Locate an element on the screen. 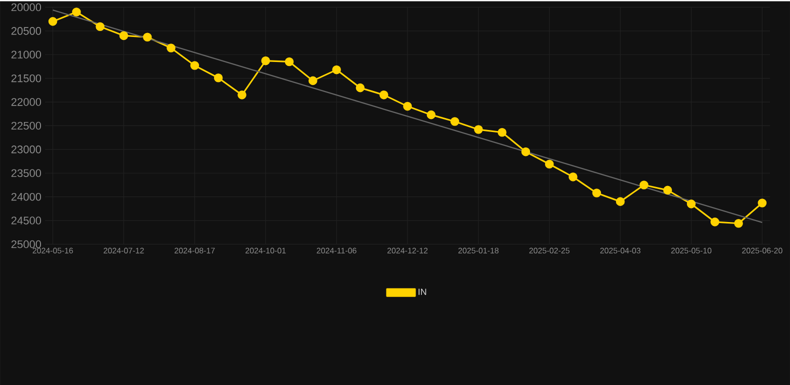 This screenshot has height=385, width=790. y-tick-label: 20000 is located at coordinates (26, 7).